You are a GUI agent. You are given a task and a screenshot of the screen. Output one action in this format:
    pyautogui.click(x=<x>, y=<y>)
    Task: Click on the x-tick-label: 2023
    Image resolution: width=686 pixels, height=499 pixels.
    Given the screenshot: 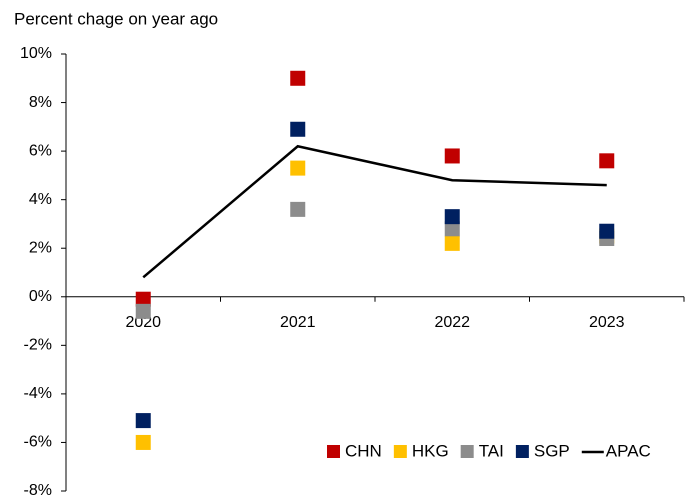 What is the action you would take?
    pyautogui.click(x=607, y=322)
    